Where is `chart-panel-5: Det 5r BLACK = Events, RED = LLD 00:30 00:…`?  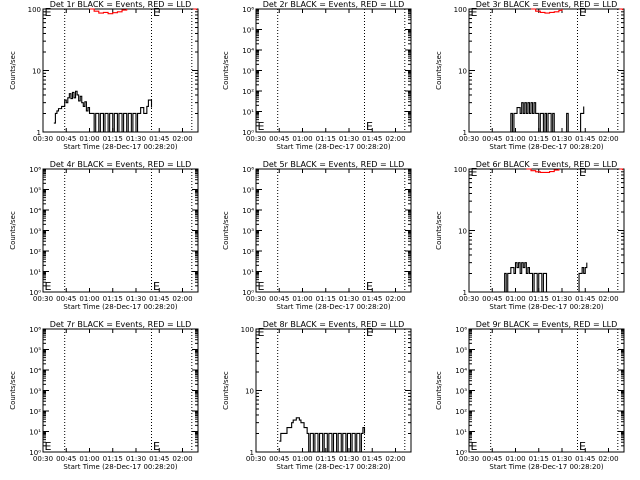 chart-panel-5: Det 5r BLACK = Events, RED = LLD 00:30 00:… is located at coordinates (317, 235).